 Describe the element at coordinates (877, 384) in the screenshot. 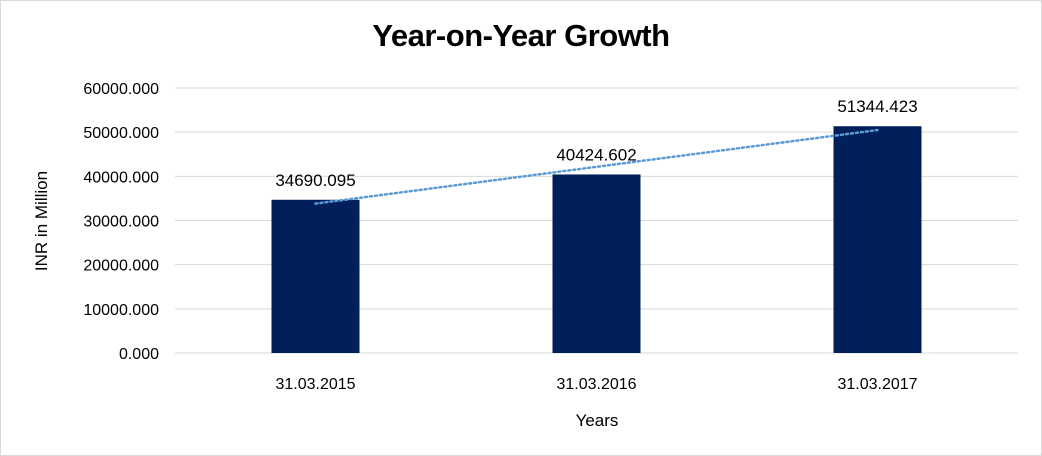

I see `x-tick-label: 31.03.2017` at that location.